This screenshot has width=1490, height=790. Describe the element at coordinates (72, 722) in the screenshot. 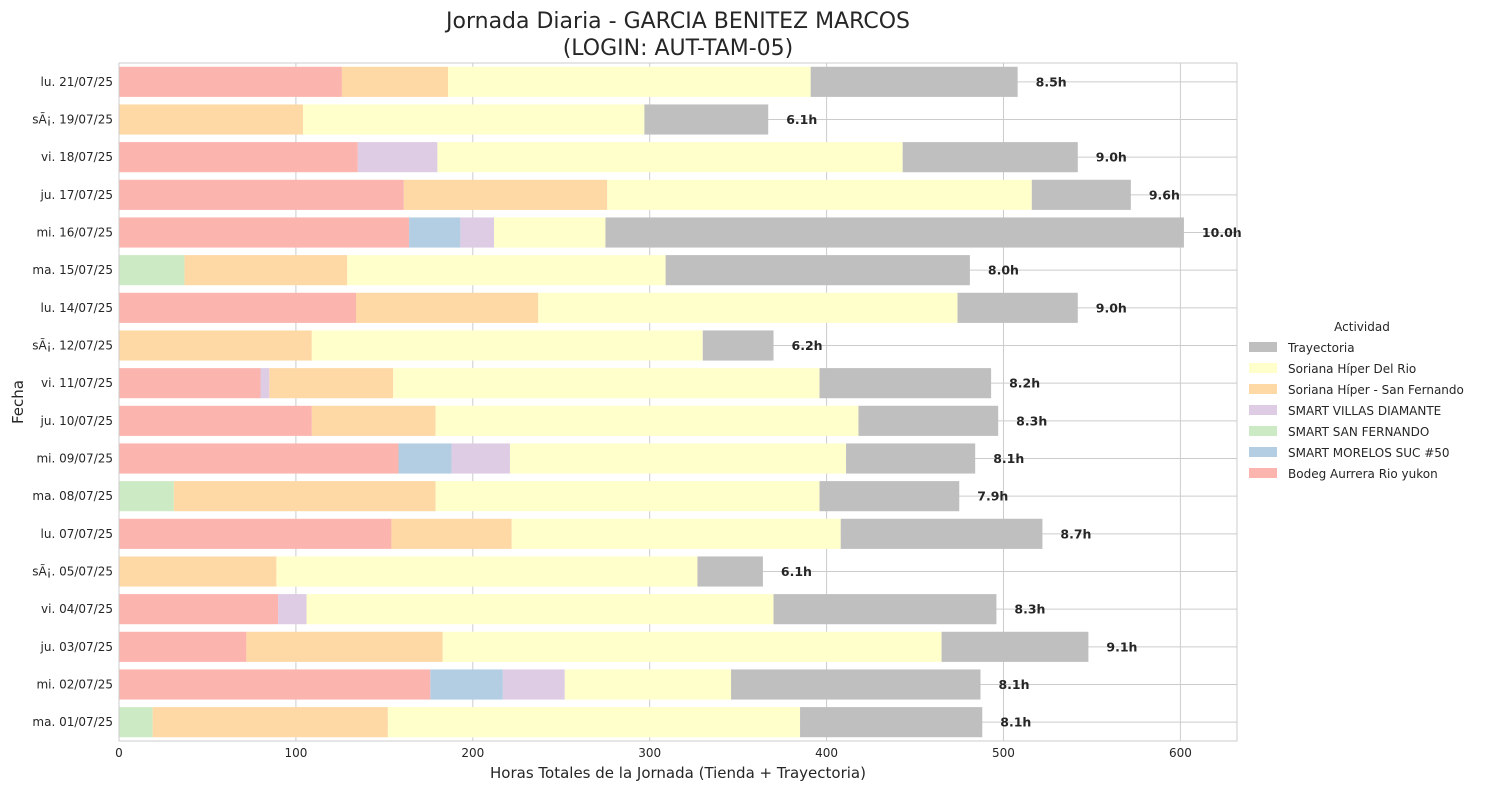

I see `y-tick-label: ma. 01/07/25` at that location.